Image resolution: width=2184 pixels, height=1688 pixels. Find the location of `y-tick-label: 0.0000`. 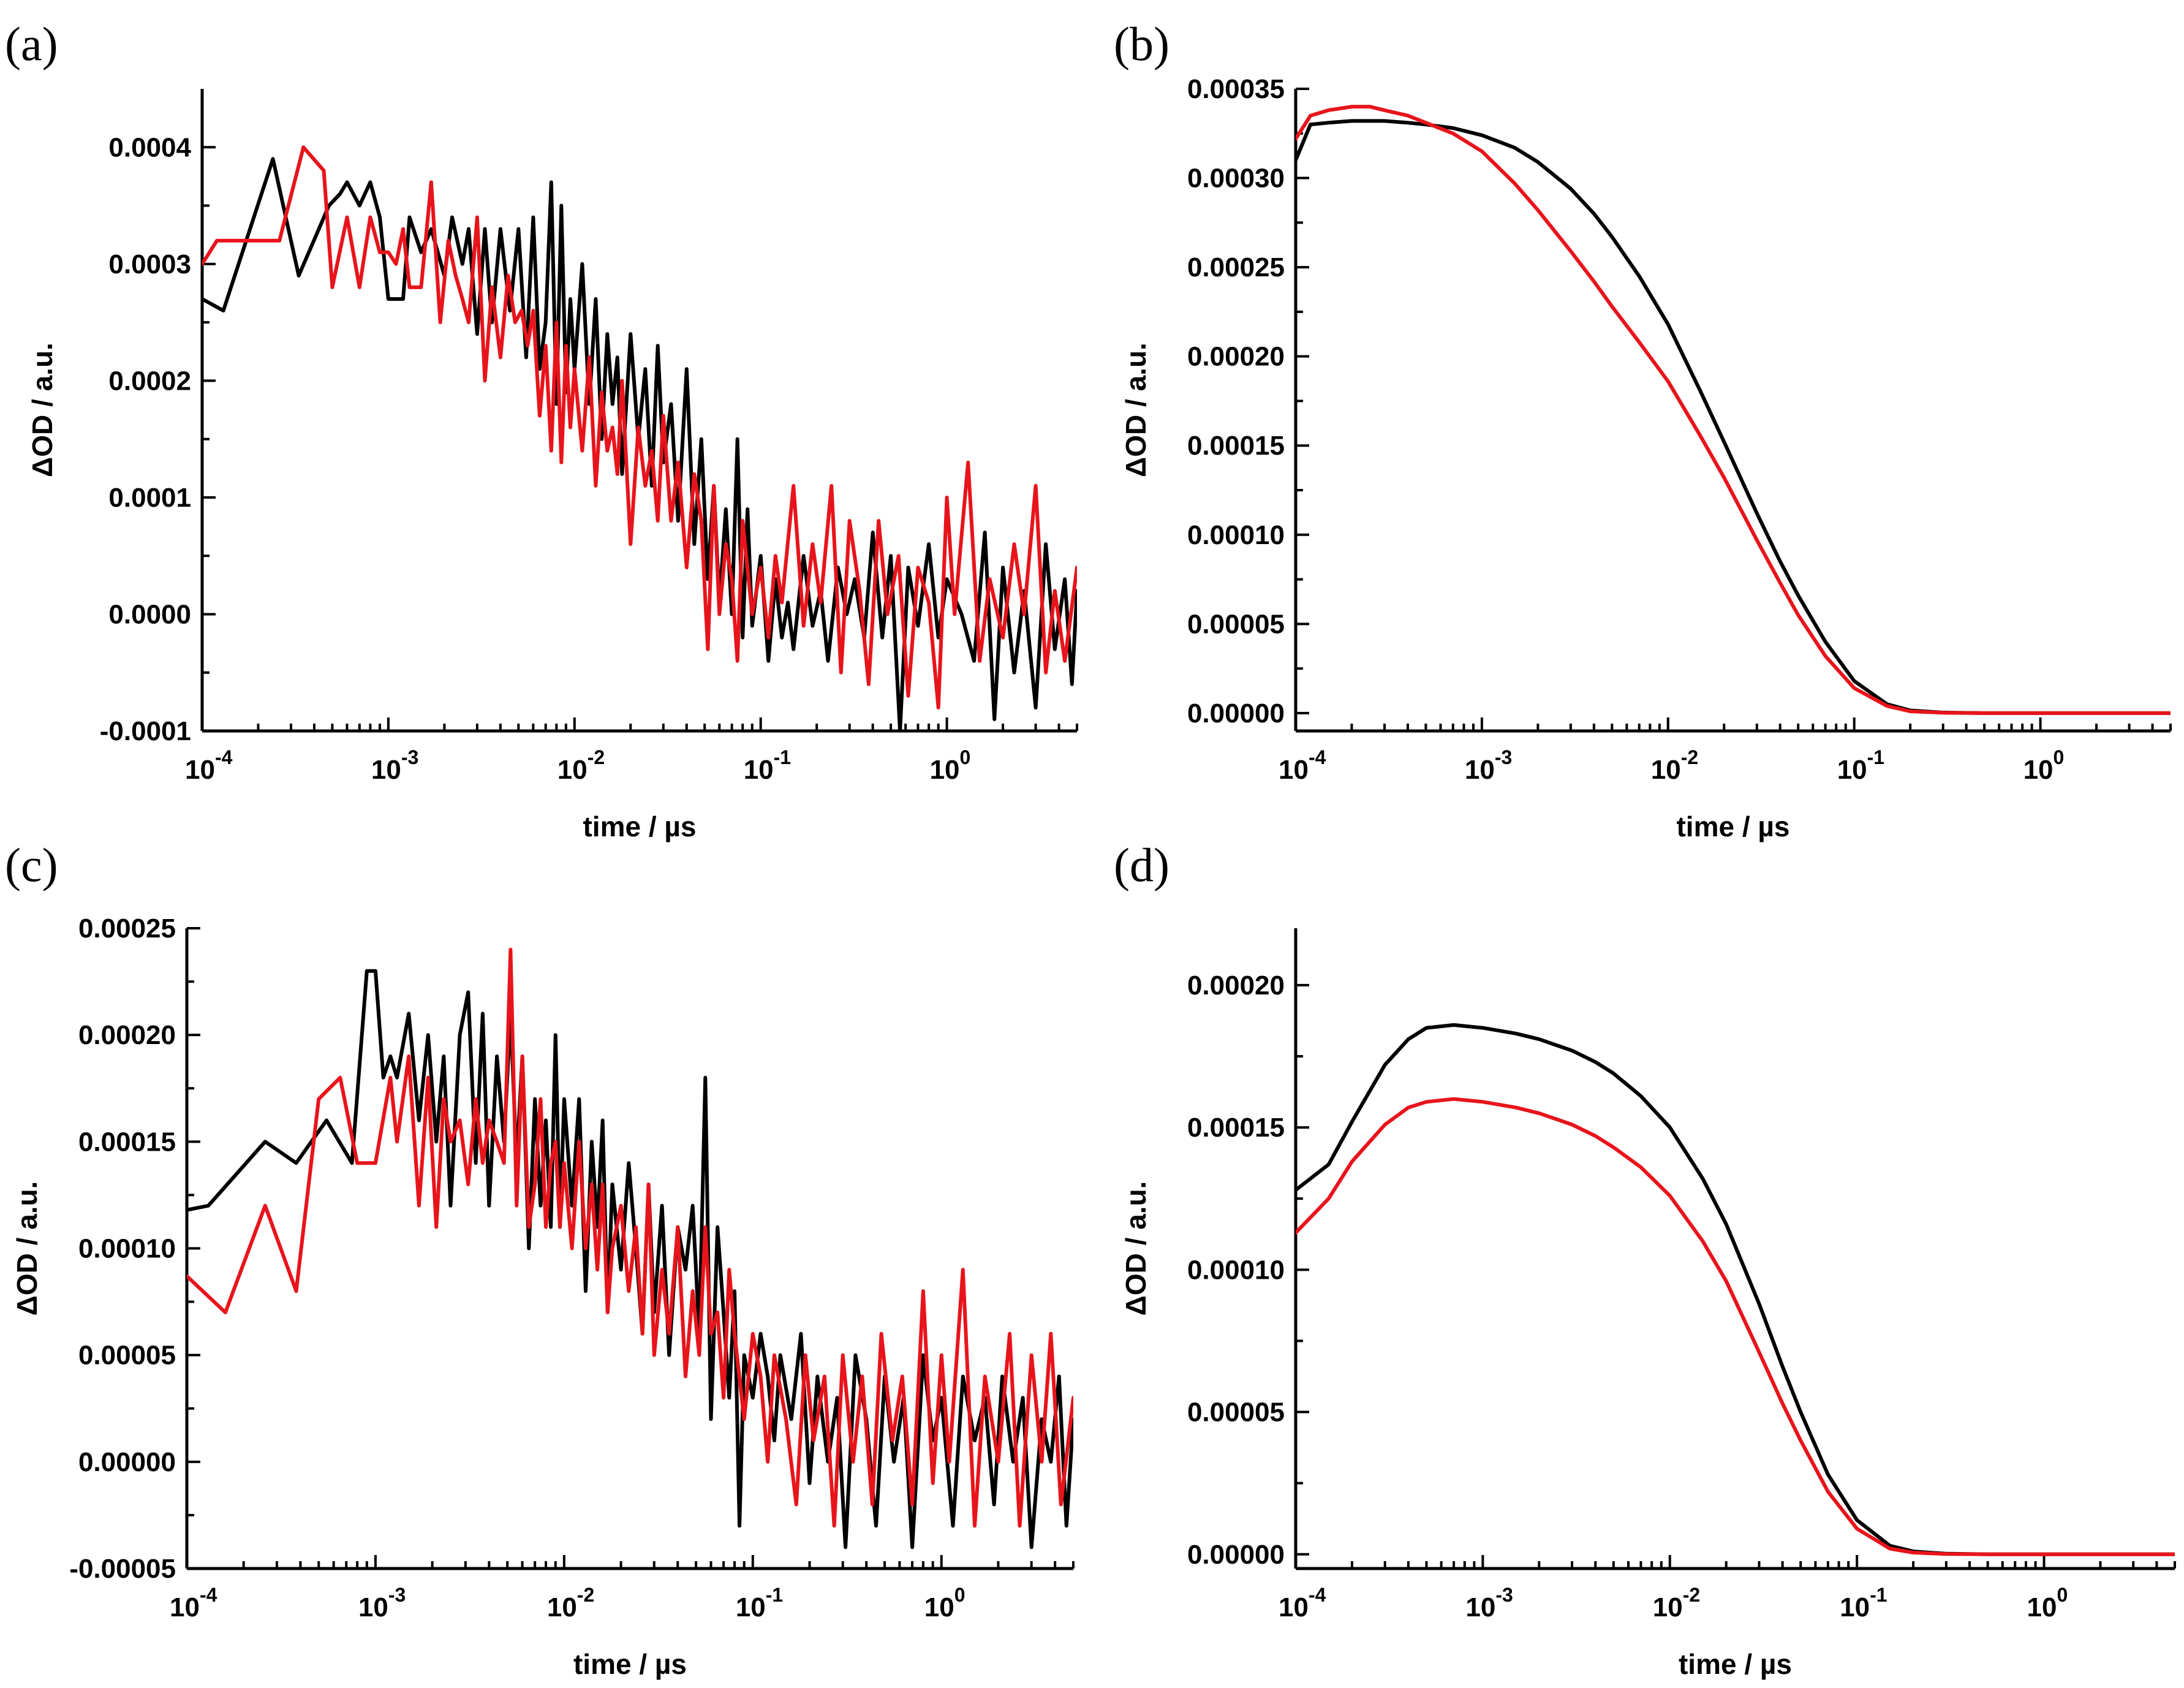

y-tick-label: 0.0000 is located at coordinates (149, 614).